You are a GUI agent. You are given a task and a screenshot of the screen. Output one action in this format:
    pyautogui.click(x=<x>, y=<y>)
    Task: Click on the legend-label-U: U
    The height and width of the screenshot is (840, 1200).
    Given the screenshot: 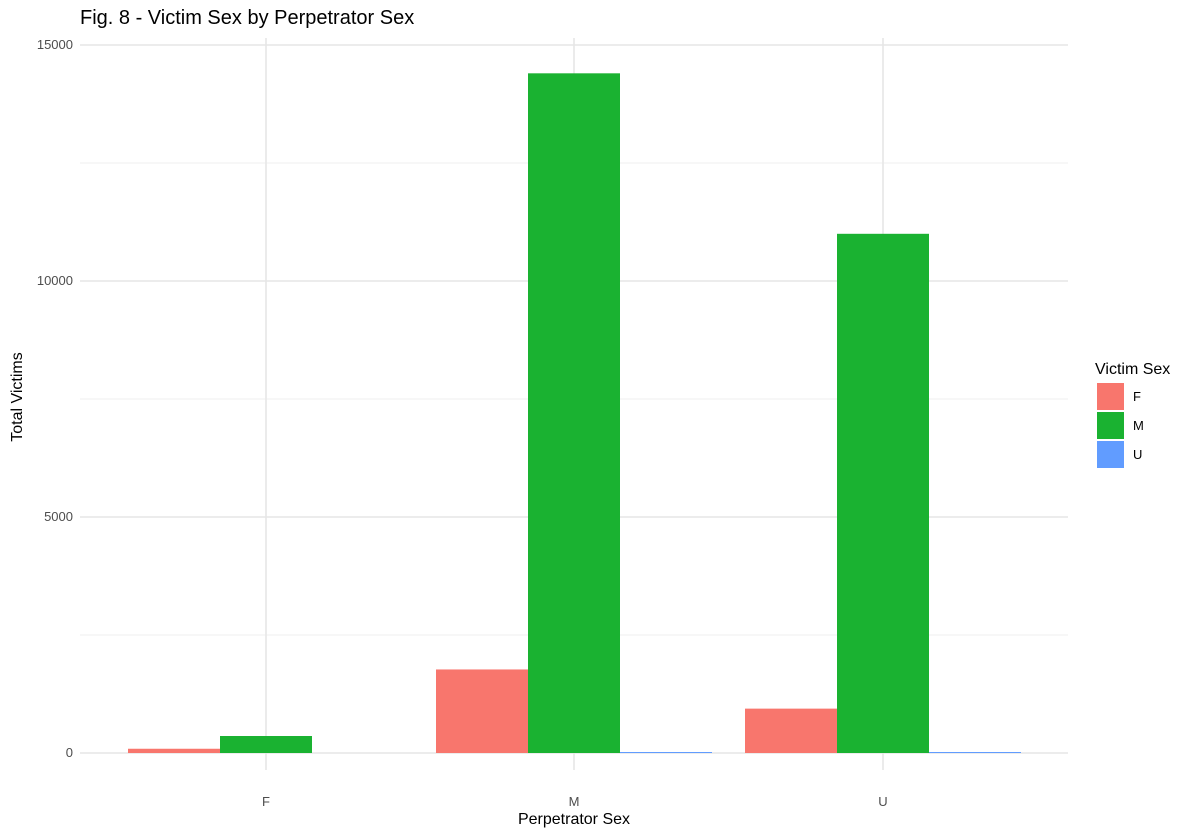 What is the action you would take?
    pyautogui.click(x=1137, y=454)
    